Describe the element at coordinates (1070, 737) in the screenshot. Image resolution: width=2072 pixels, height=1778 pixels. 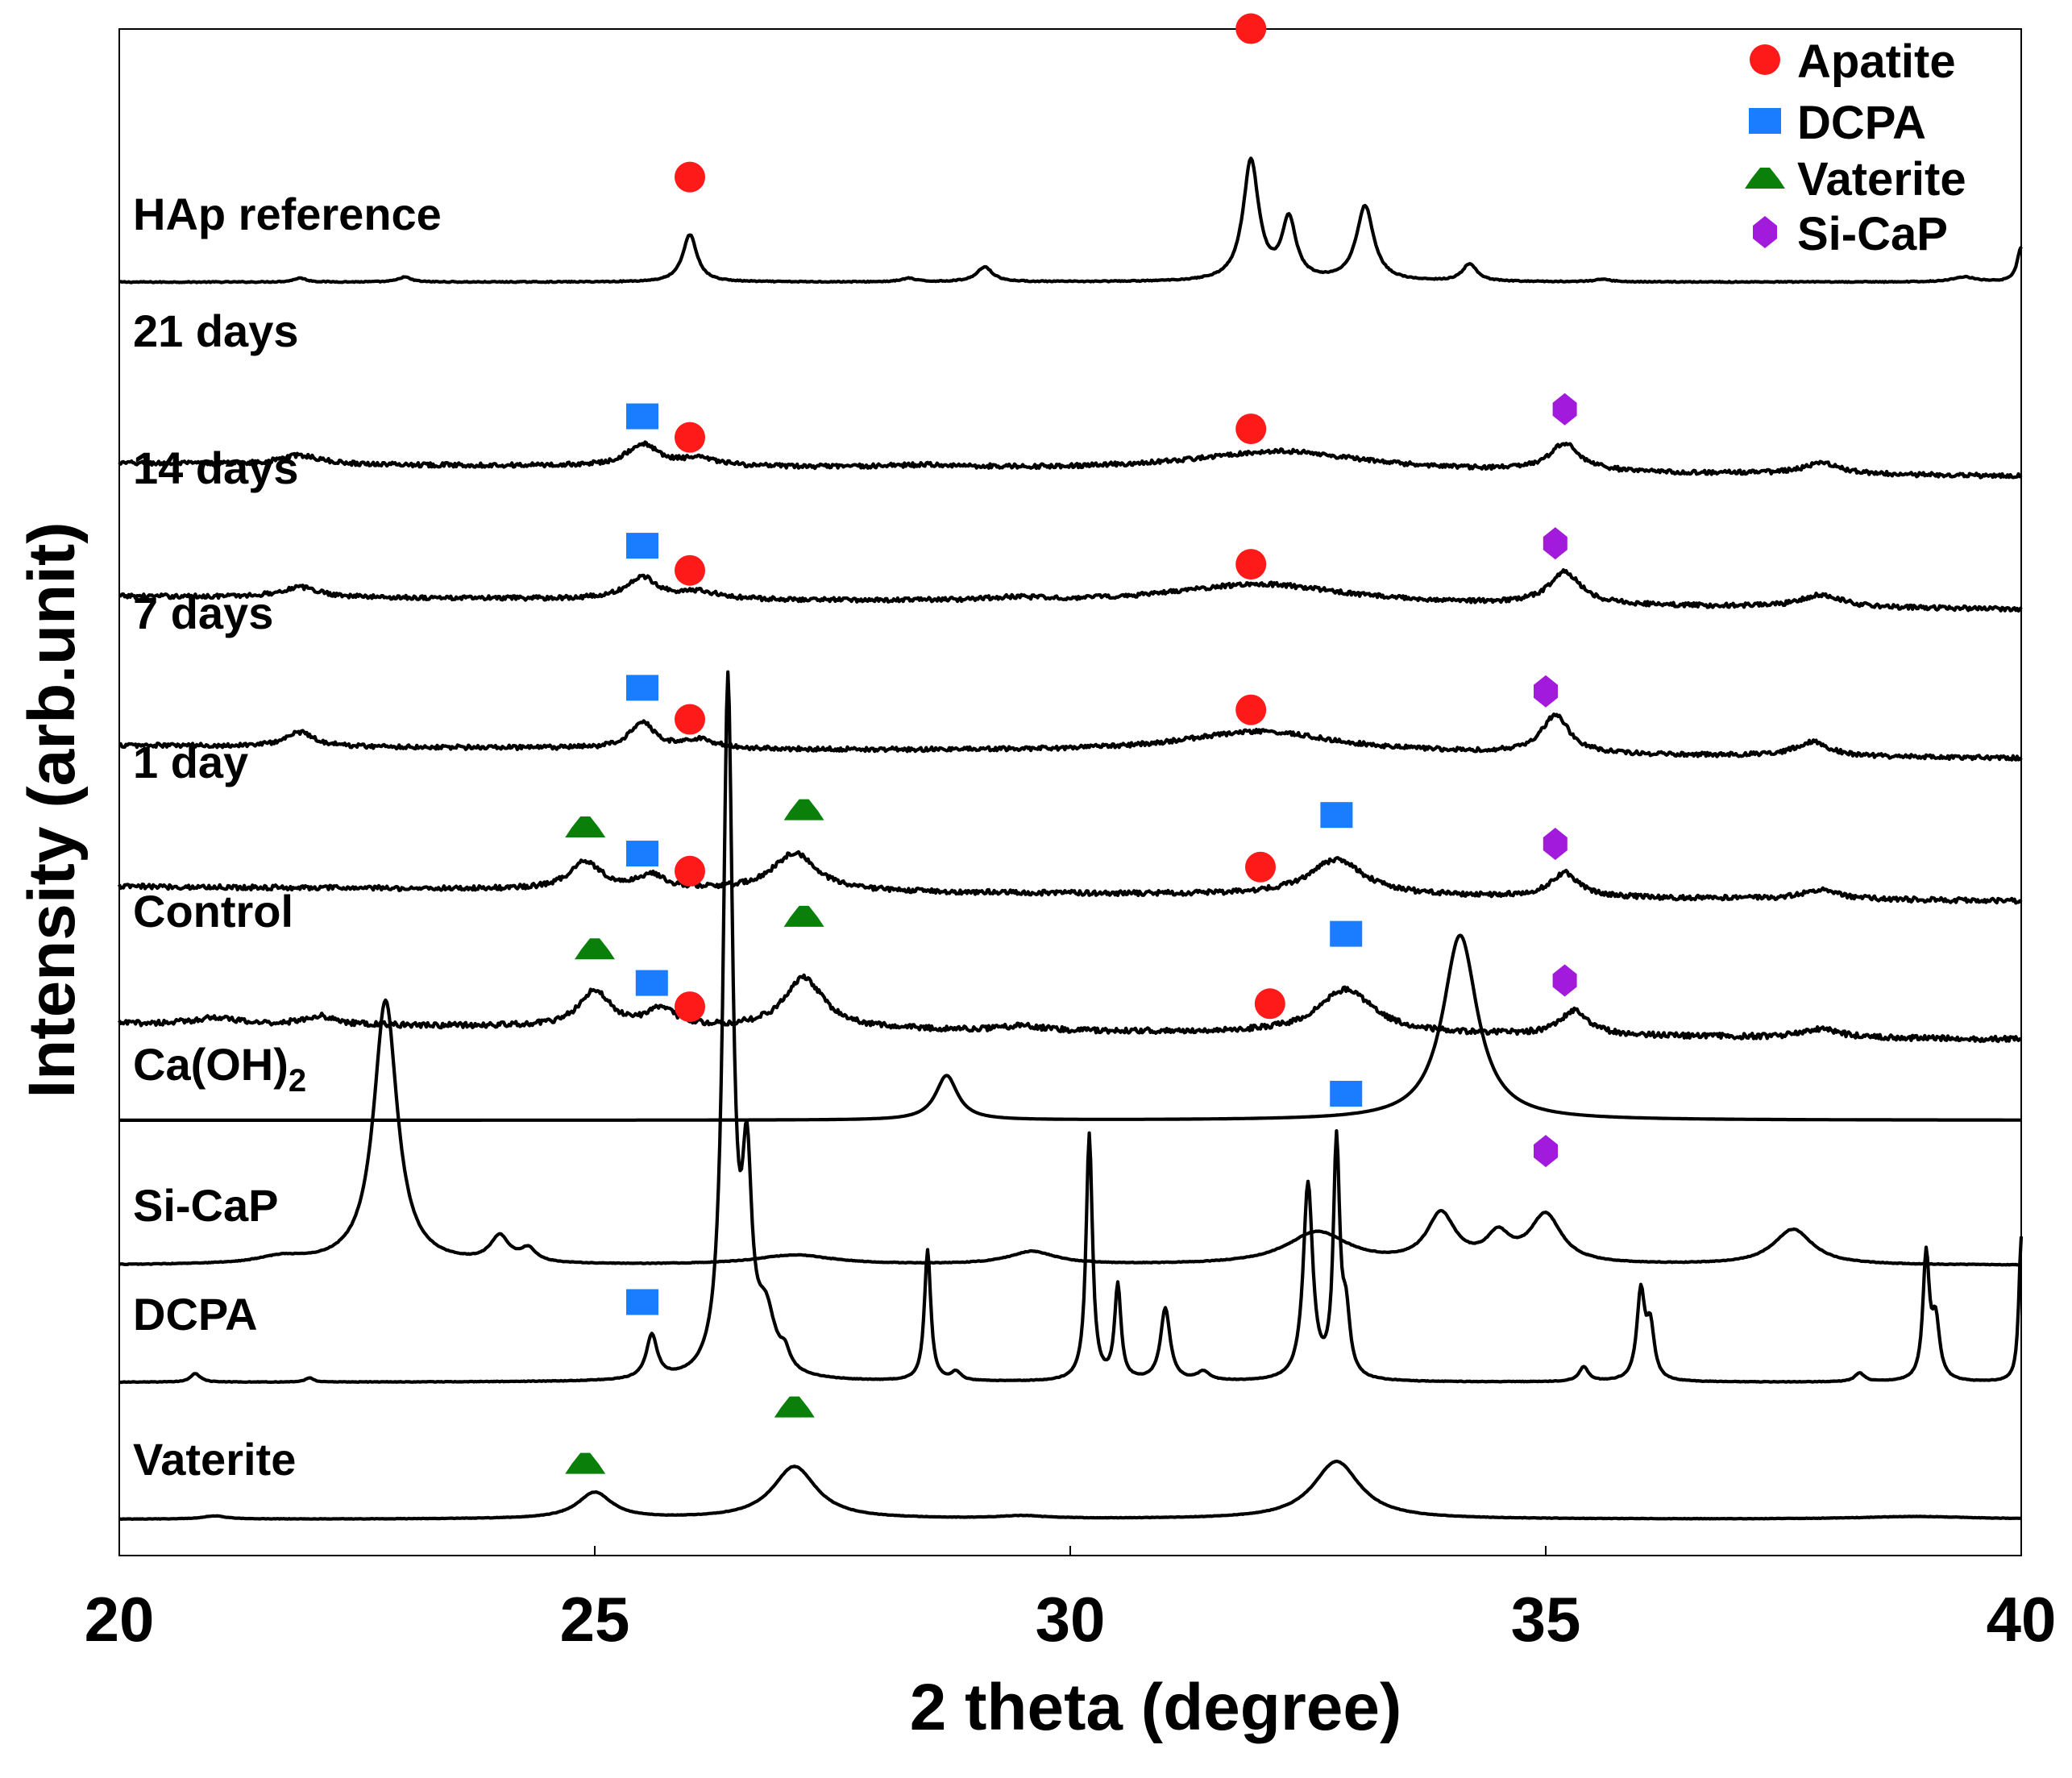
I see `trace-7-days` at that location.